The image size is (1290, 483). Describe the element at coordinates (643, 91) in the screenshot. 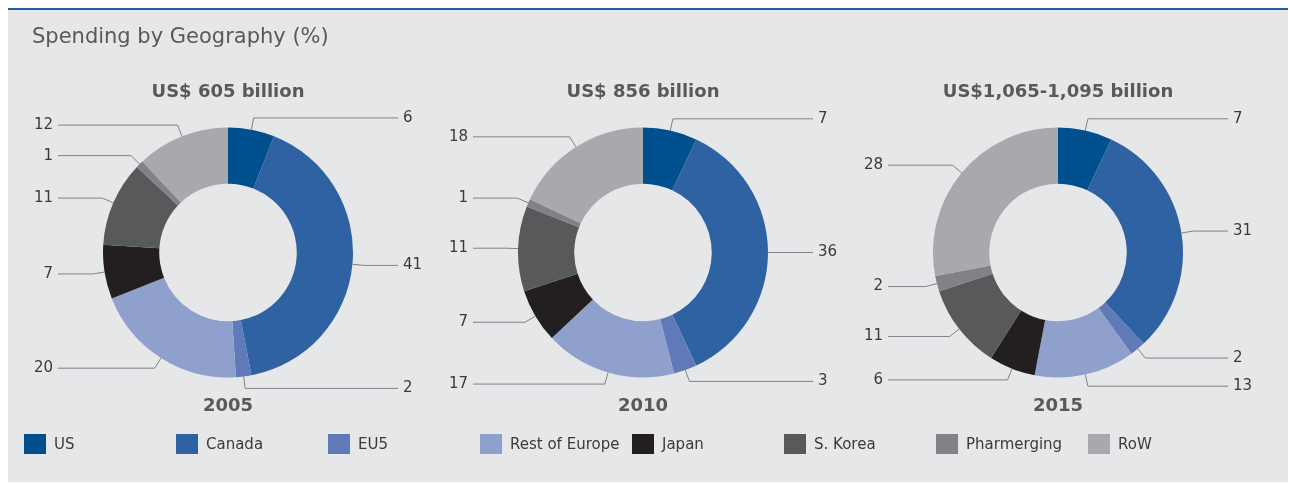

I see `chart-title: US$ 856 billion` at that location.